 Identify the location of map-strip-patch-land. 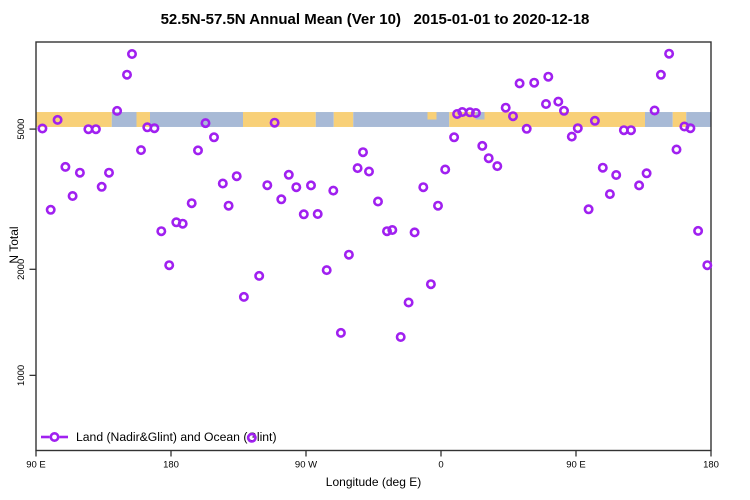
(432, 116).